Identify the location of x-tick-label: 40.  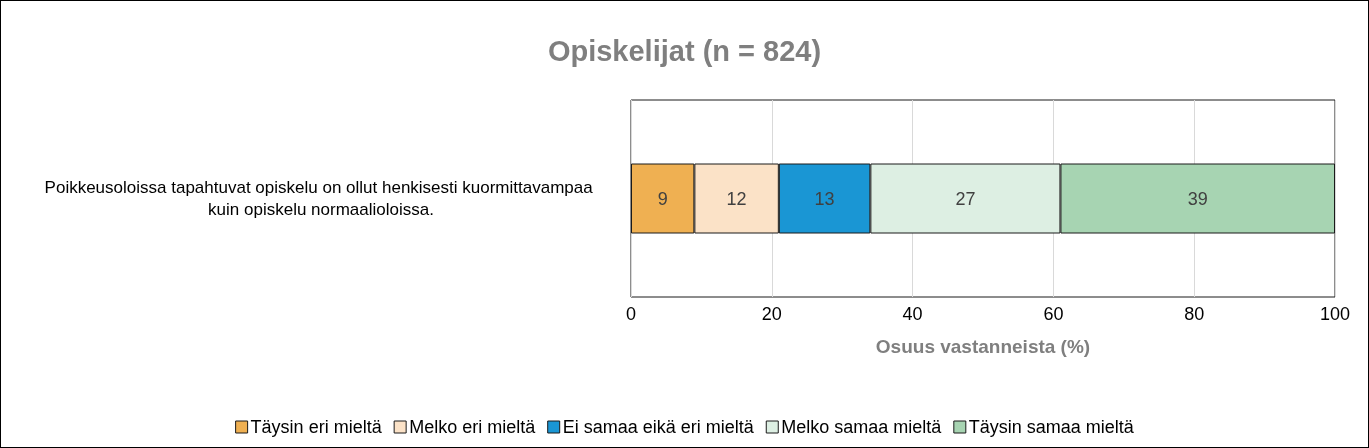
(912, 314).